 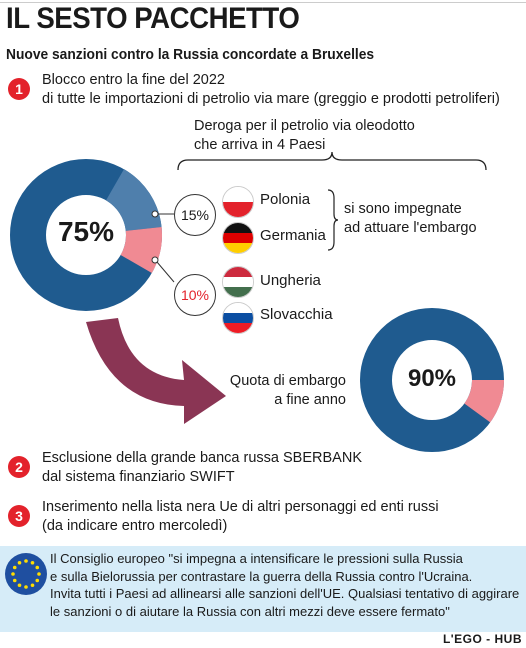 What do you see at coordinates (238, 282) in the screenshot?
I see `hungary-flag-icon` at bounding box center [238, 282].